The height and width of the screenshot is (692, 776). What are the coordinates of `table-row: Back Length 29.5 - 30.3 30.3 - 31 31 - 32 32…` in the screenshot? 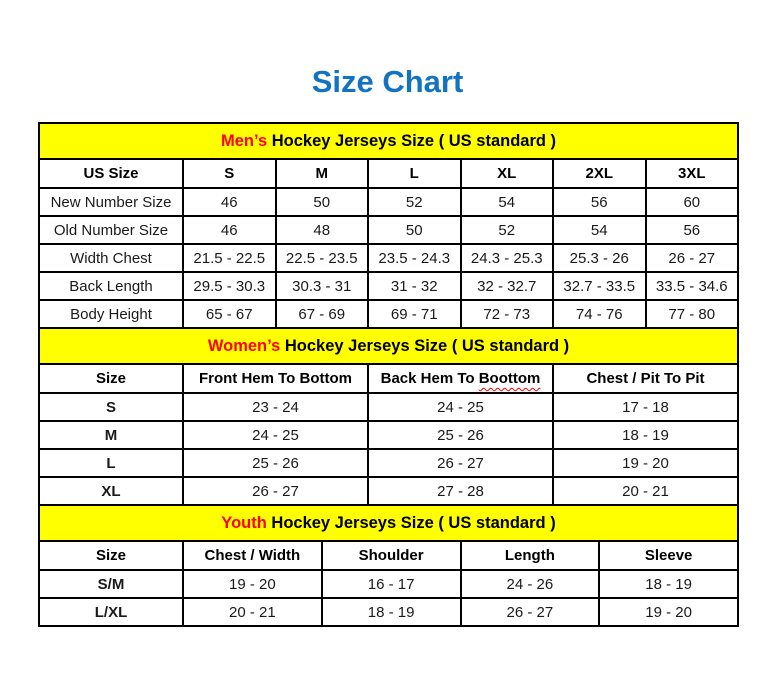 It's located at (389, 286).